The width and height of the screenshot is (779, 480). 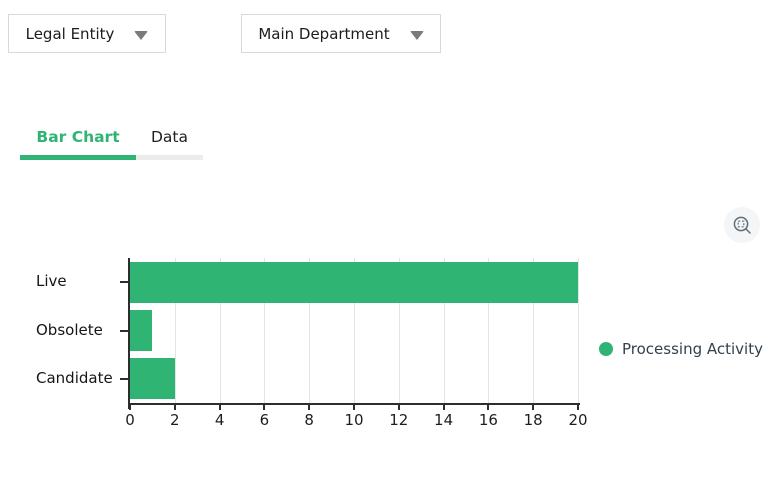 I want to click on x-axis-tick-label: 8, so click(x=309, y=420).